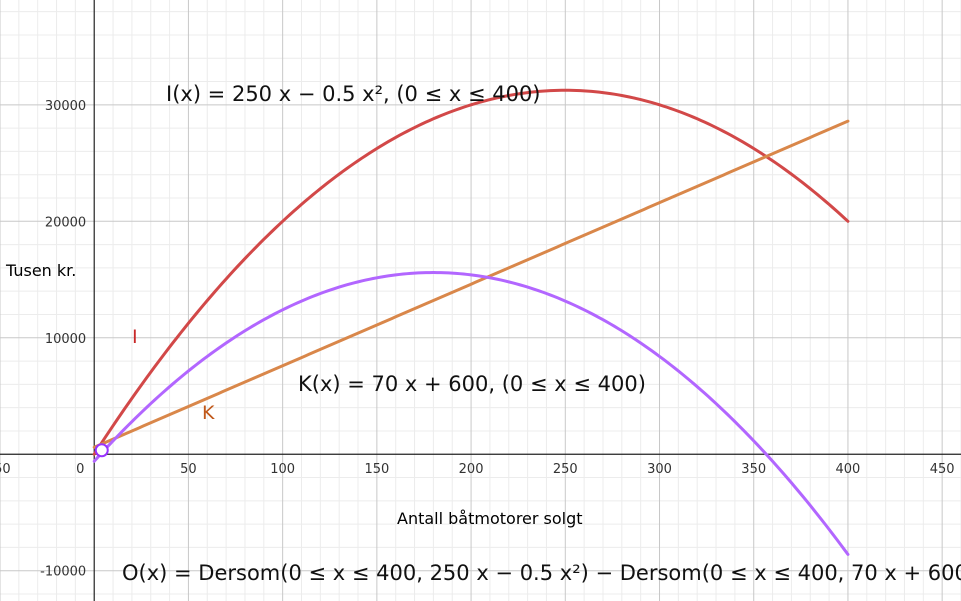  I want to click on y-tick-label: 30000, so click(65, 106).